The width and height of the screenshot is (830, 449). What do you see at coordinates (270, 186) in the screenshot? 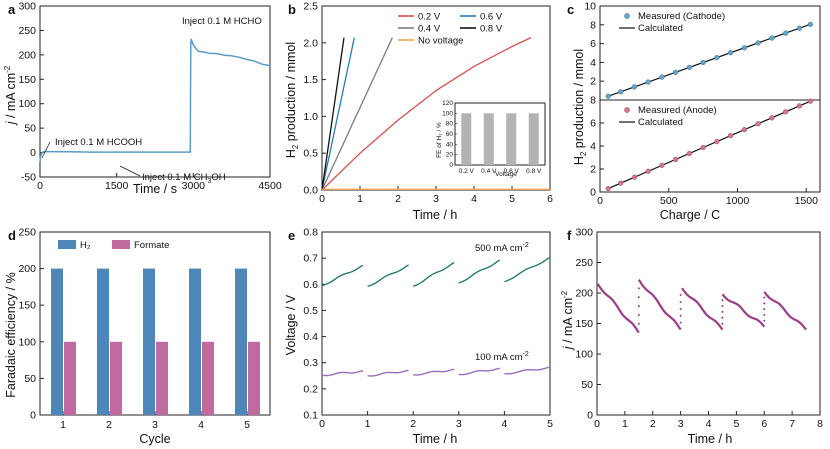
I see `panel-a-xtick-label-3: 4500` at bounding box center [270, 186].